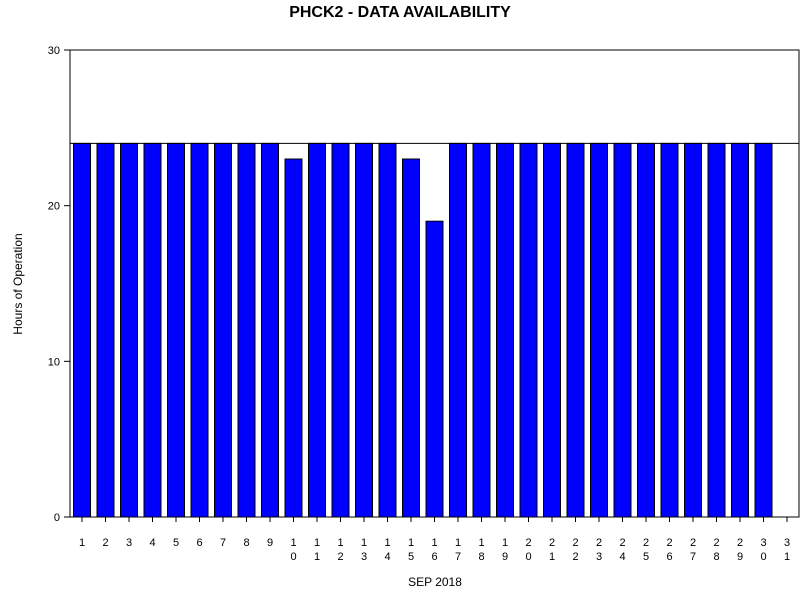  Describe the element at coordinates (270, 543) in the screenshot. I see `x-tick-label-9: 9` at that location.